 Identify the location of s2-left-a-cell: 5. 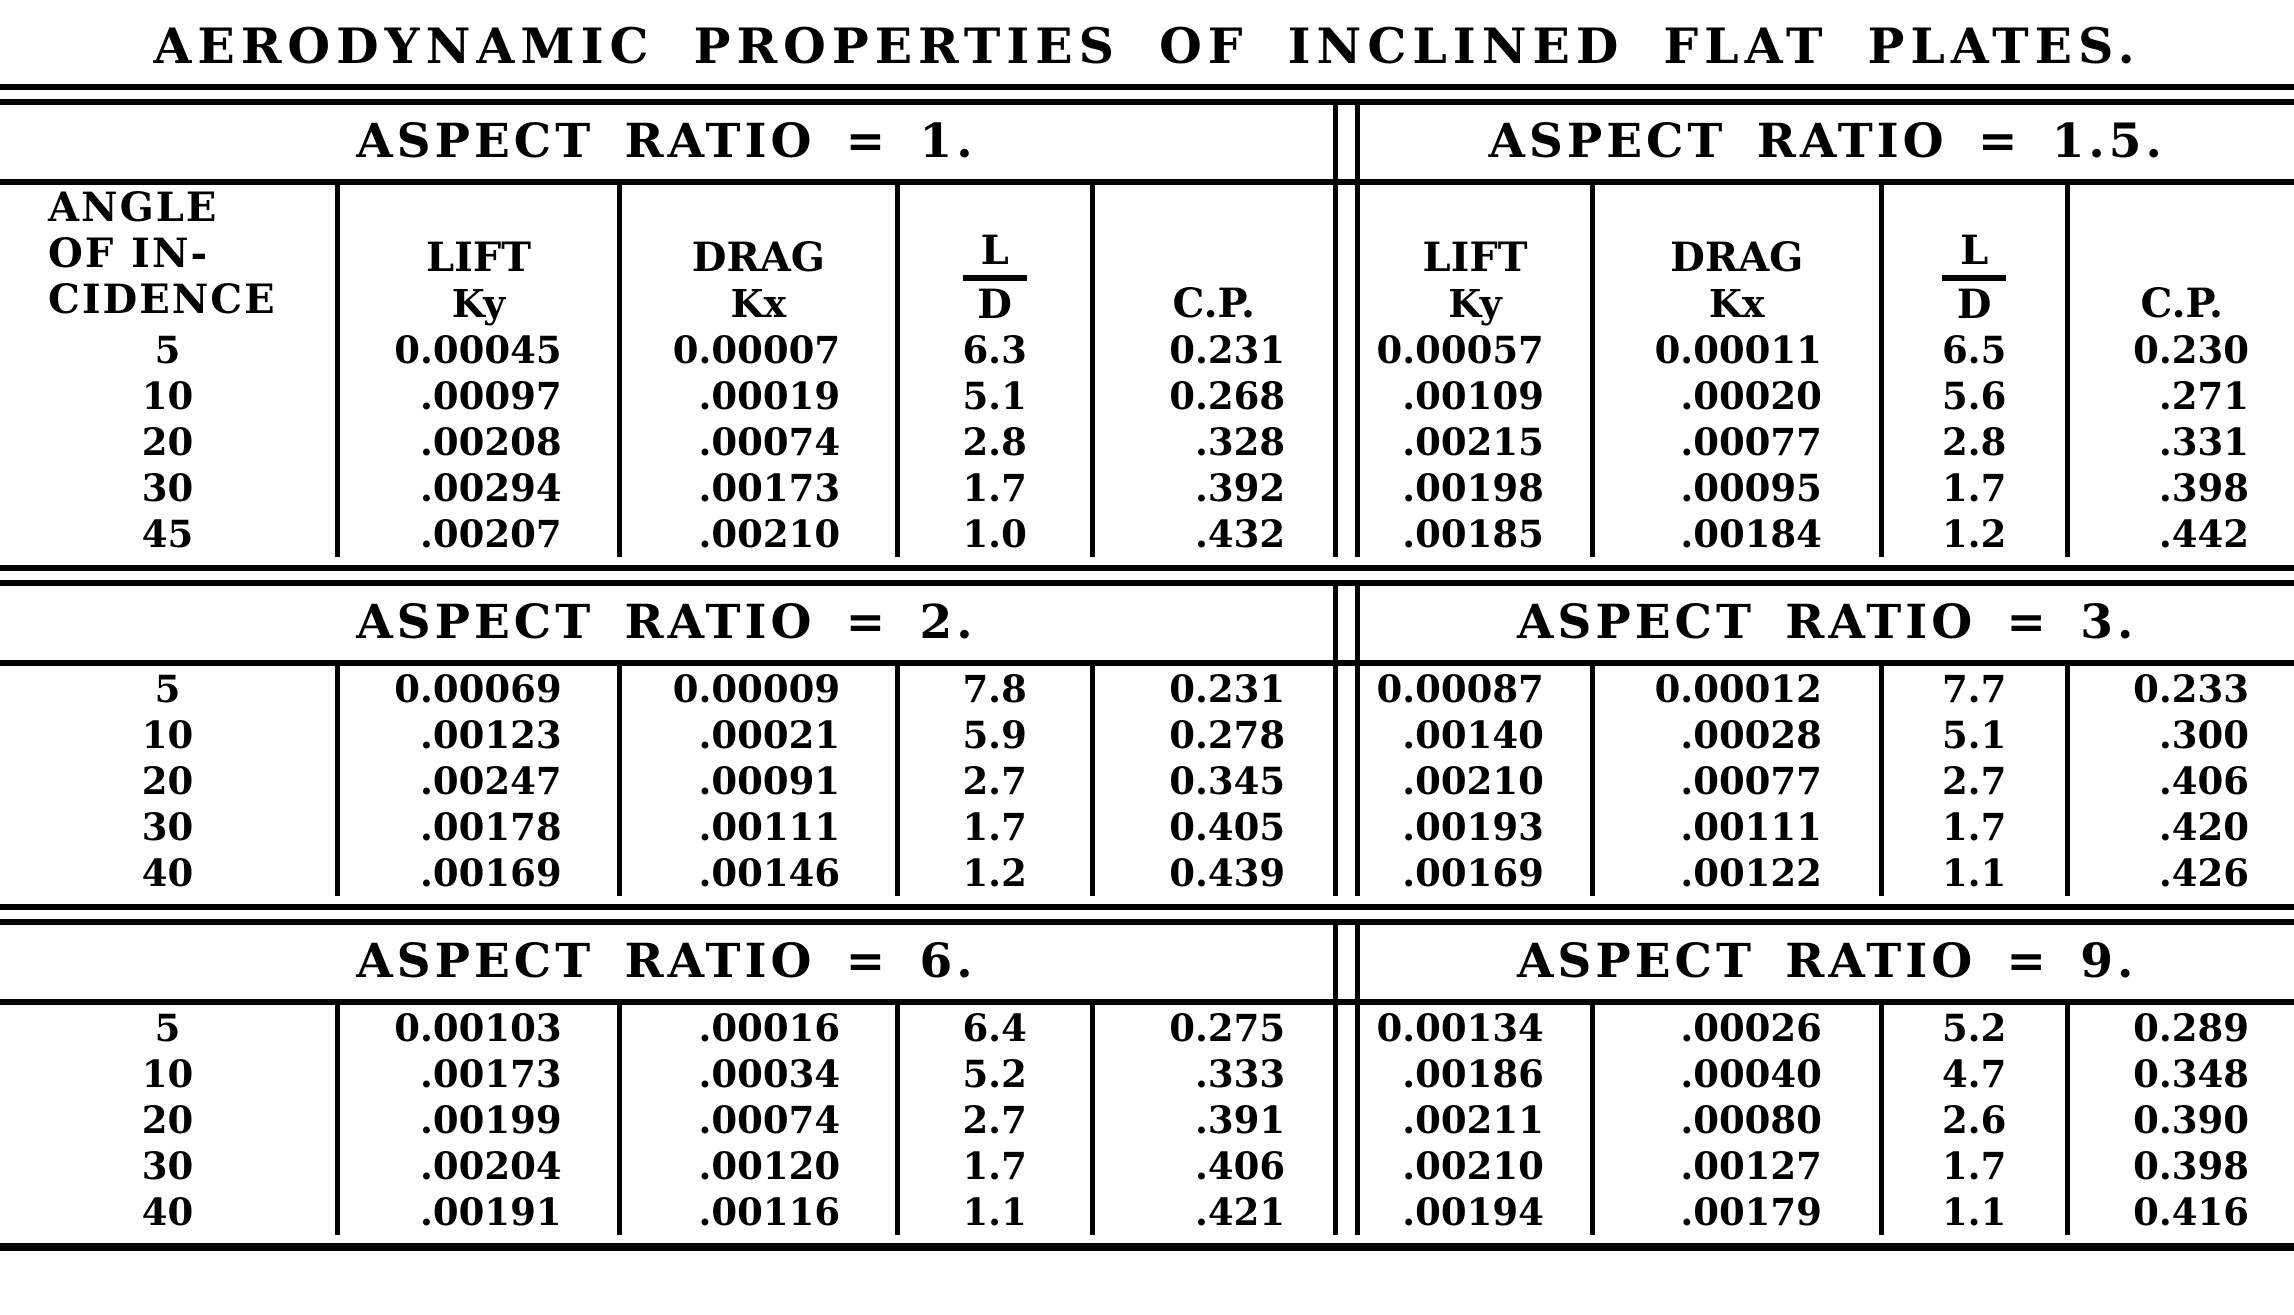
(167, 689).